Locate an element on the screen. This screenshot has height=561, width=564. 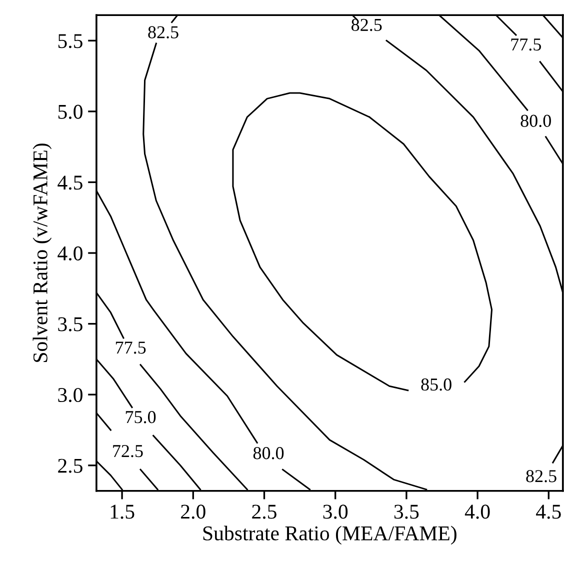
x-axis-title: Substrate Ratio (MEA/FAME) is located at coordinates (329, 535).